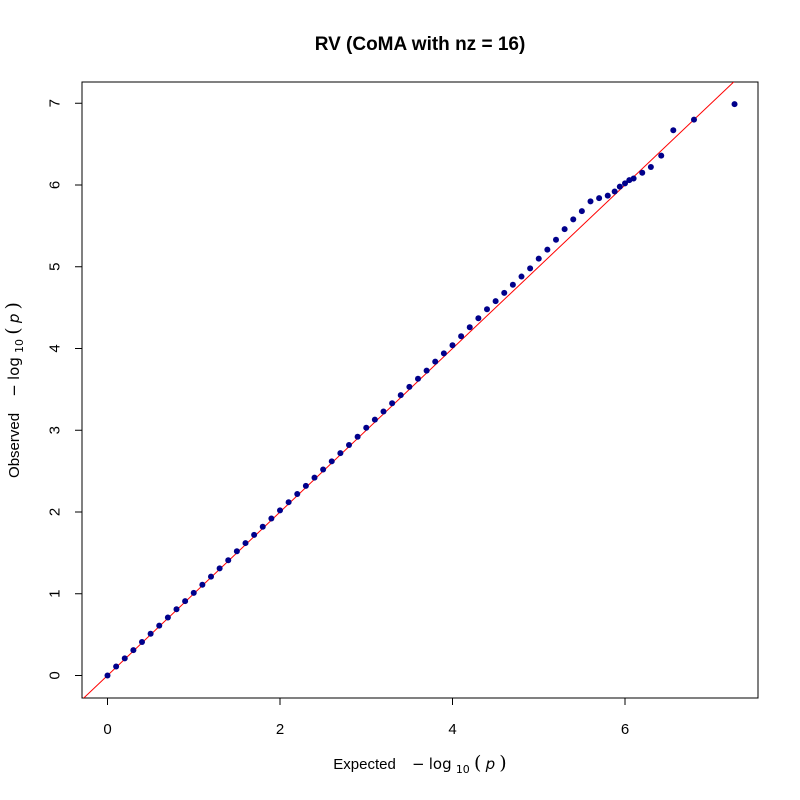 This screenshot has width=800, height=800. I want to click on y-axis-label-close-paren: ), so click(13, 305).